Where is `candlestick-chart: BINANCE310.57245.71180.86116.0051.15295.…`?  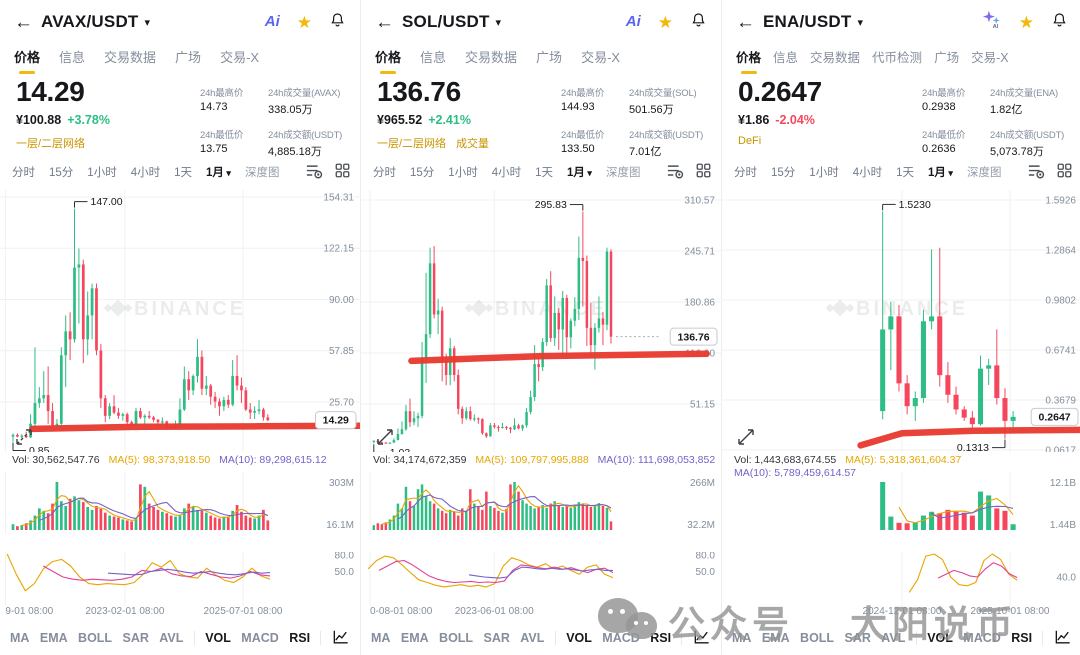
candlestick-chart: BINANCE310.57245.71180.86116.0051.15295.… is located at coordinates (541, 321).